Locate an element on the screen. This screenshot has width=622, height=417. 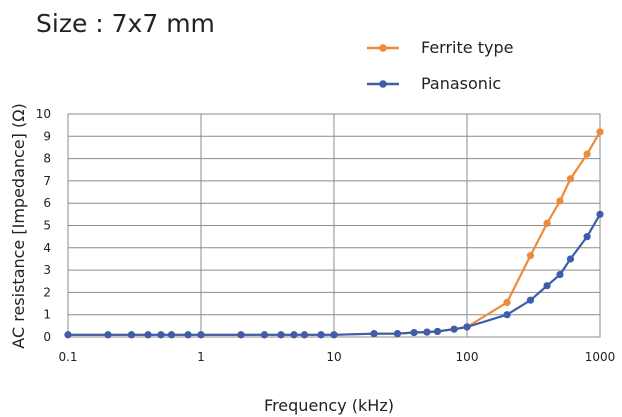
y-axis-label: AC resistance [Impedance] (Ω) is located at coordinates (18, 225).